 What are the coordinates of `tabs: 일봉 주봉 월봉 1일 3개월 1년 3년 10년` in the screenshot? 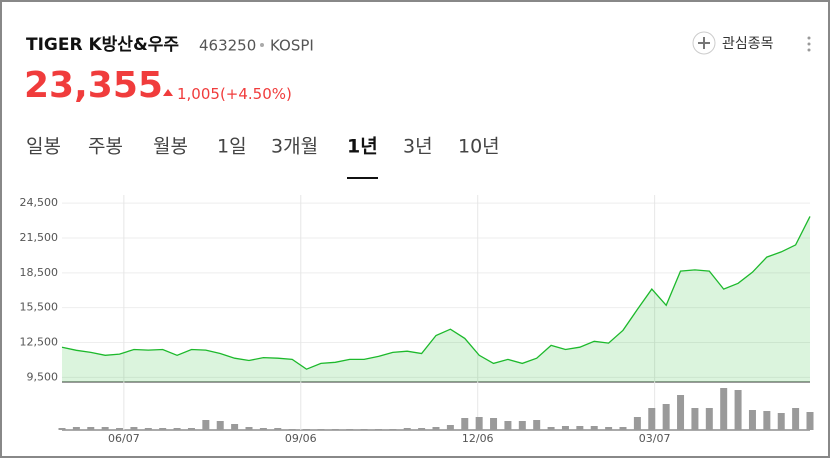 It's located at (263, 157).